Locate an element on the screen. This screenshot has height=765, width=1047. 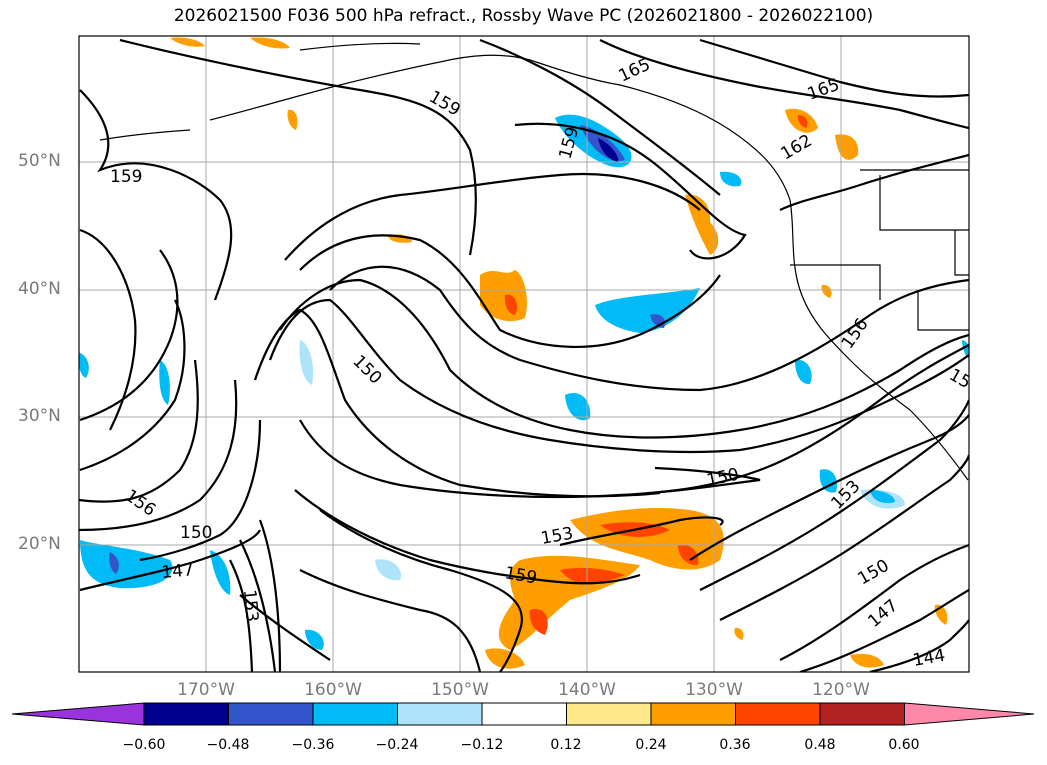
lon-label: 150°W is located at coordinates (460, 690).